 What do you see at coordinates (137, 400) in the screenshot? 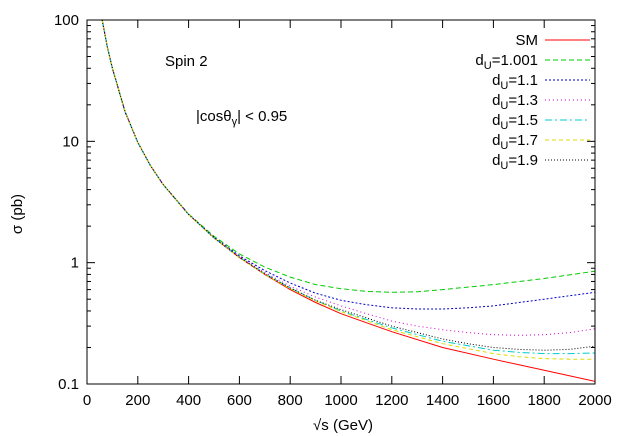
I see `x-tick-label: 200` at bounding box center [137, 400].